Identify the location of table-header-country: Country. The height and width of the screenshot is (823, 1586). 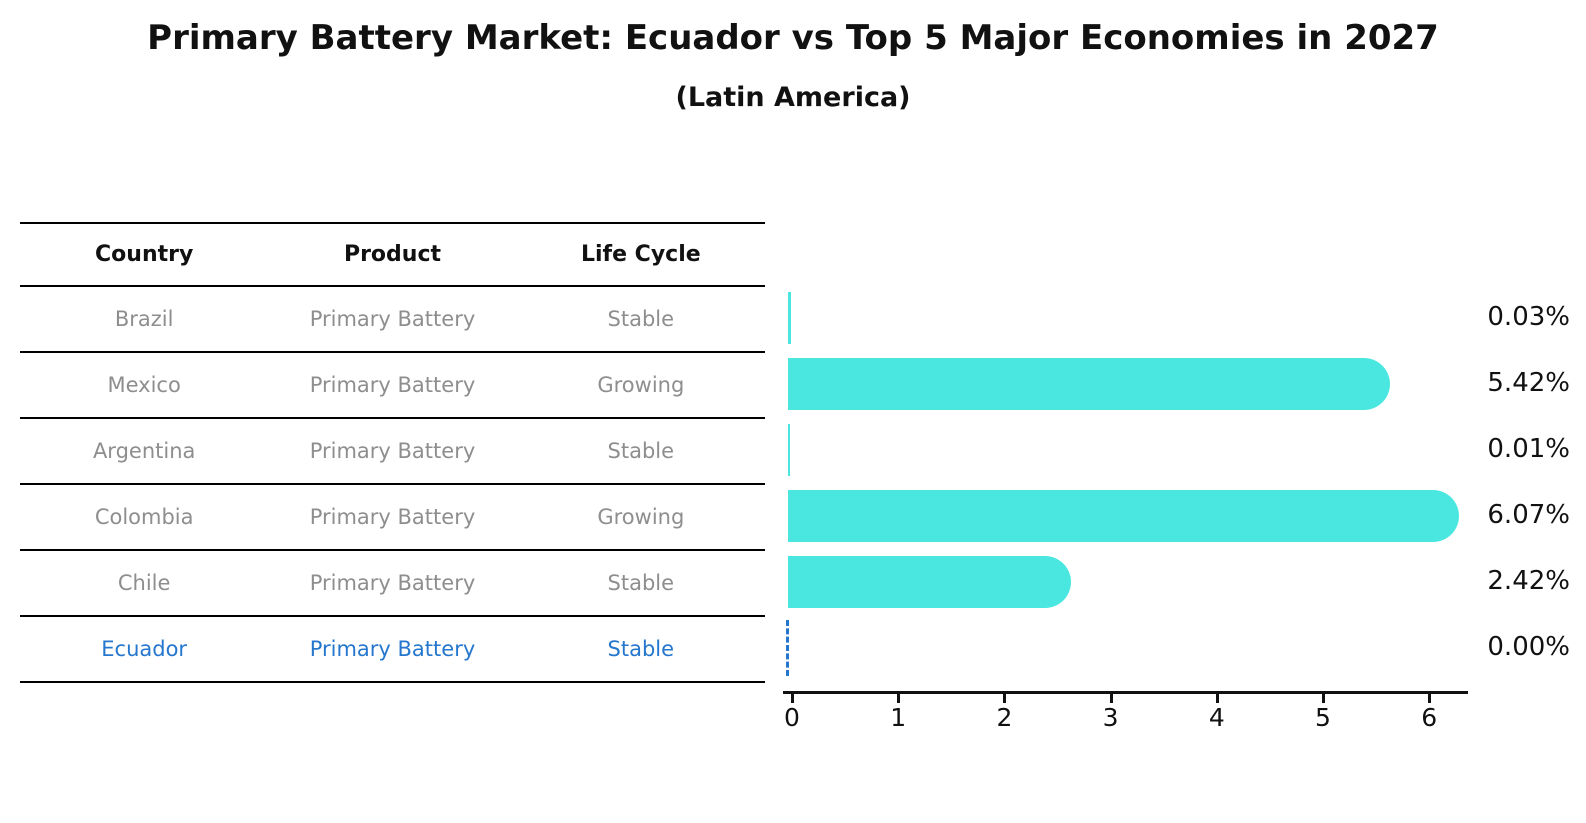
(144, 254).